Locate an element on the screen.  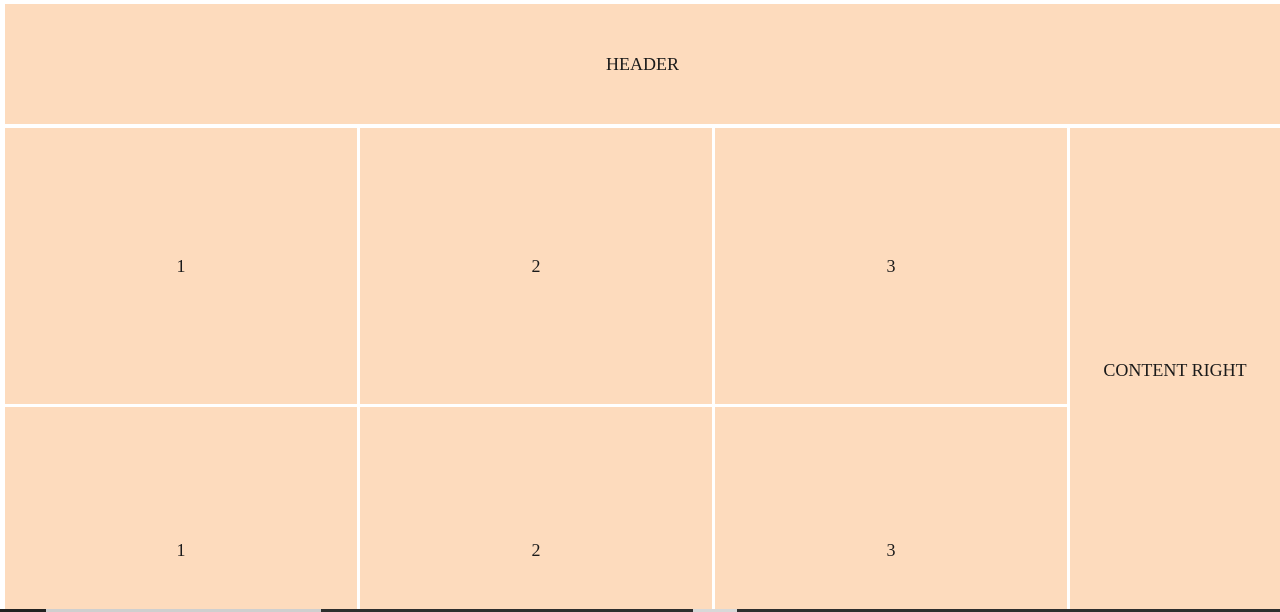
scrollbar-thumb is located at coordinates (183, 610).